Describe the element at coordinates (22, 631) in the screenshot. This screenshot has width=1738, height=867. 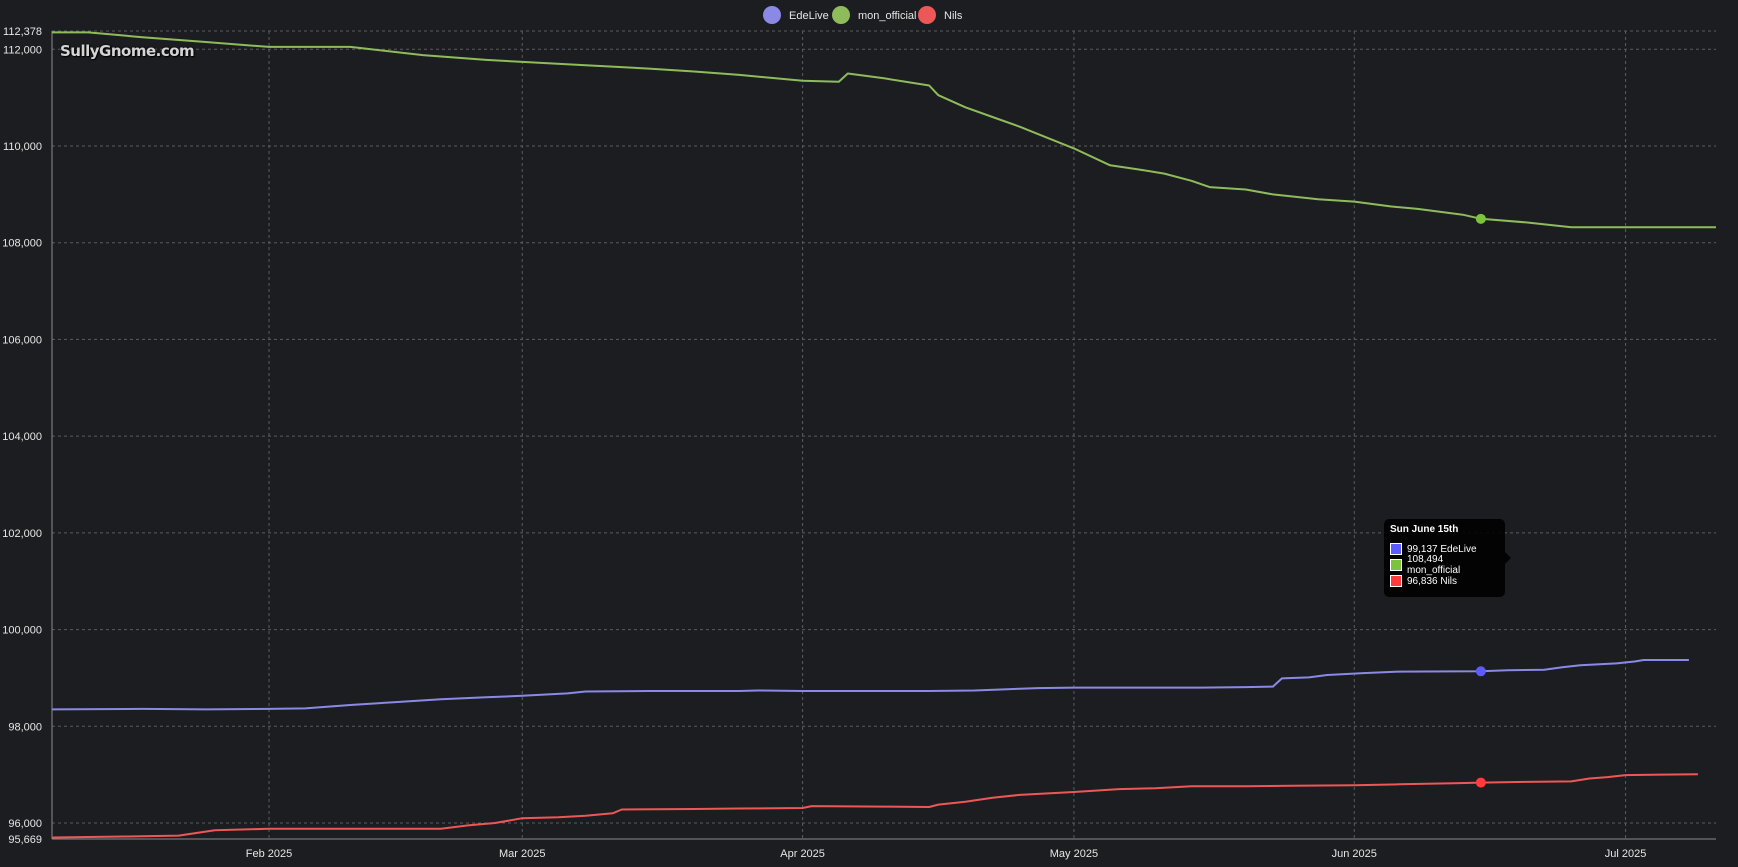
I see `y-tick-label: 100,000` at that location.